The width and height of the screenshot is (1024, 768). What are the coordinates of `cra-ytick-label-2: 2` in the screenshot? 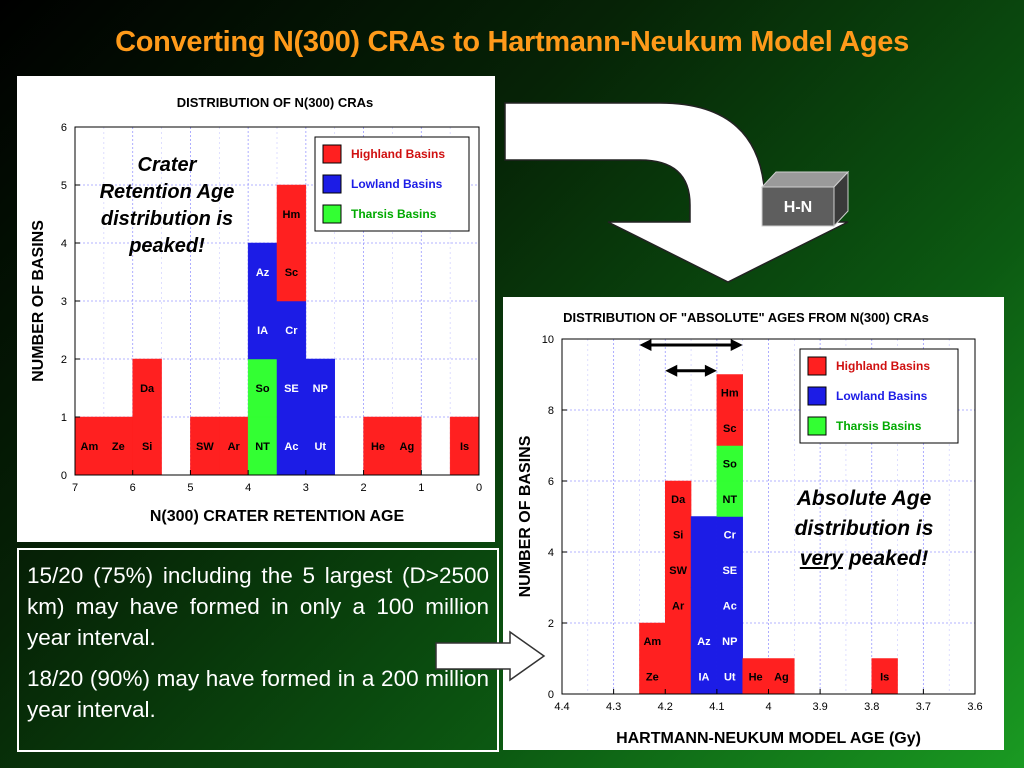 It's located at (64, 360).